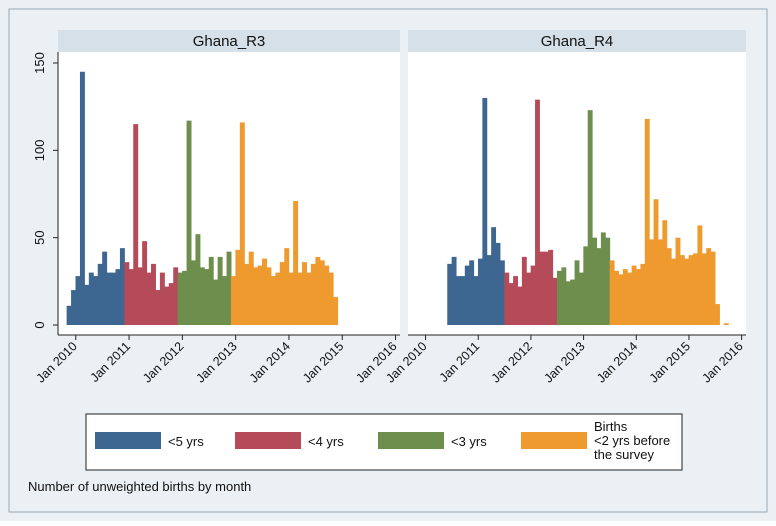  What do you see at coordinates (186, 441) in the screenshot?
I see `legend-label-lt5-0: <5 yrs` at bounding box center [186, 441].